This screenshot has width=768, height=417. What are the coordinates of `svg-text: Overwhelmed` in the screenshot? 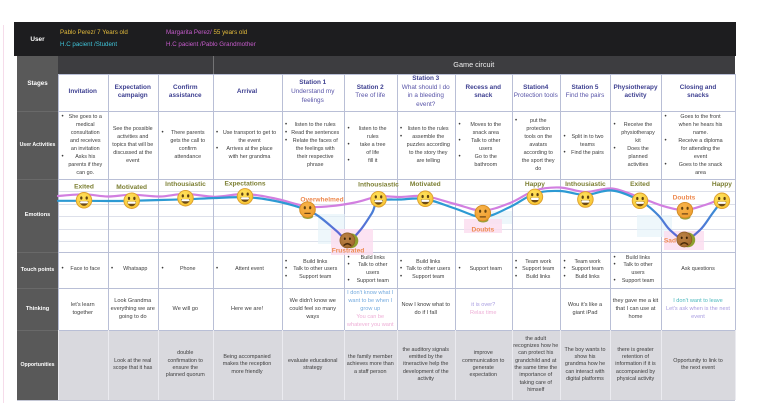 It's located at (321, 199).